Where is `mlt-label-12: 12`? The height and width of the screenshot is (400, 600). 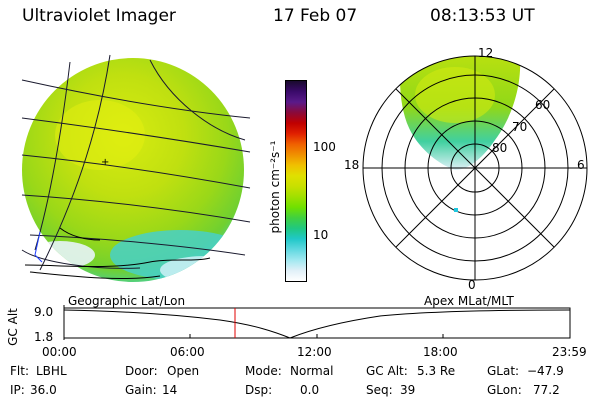 mlt-label-12: 12 is located at coordinates (486, 53).